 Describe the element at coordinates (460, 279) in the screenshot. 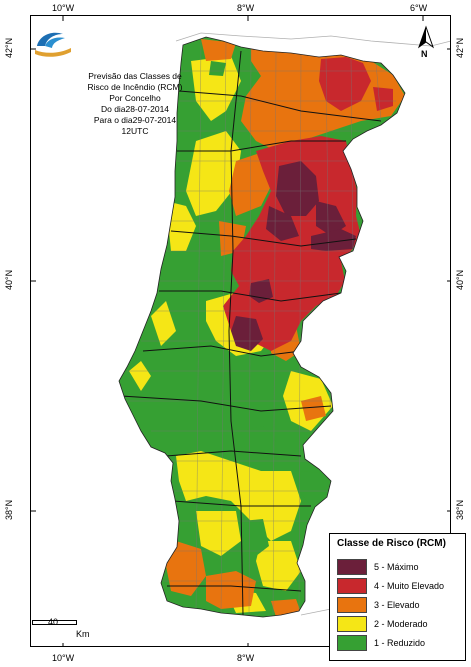

I see `lat-label-right-40n: 40°N` at that location.